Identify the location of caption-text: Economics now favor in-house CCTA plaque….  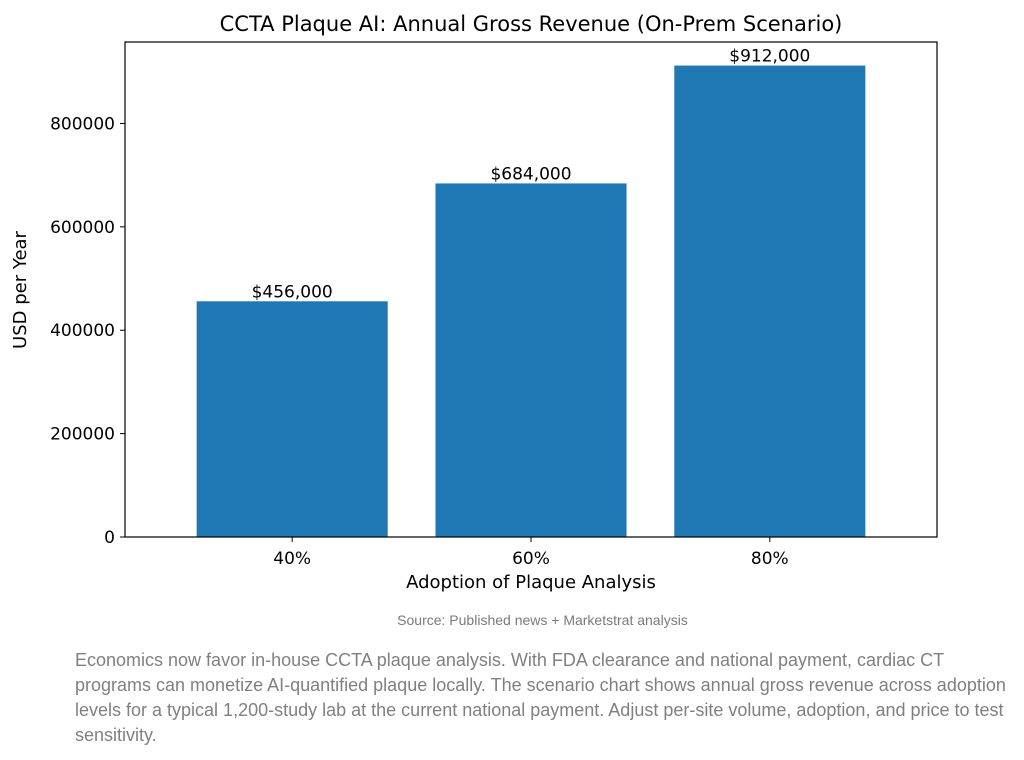
(540, 697).